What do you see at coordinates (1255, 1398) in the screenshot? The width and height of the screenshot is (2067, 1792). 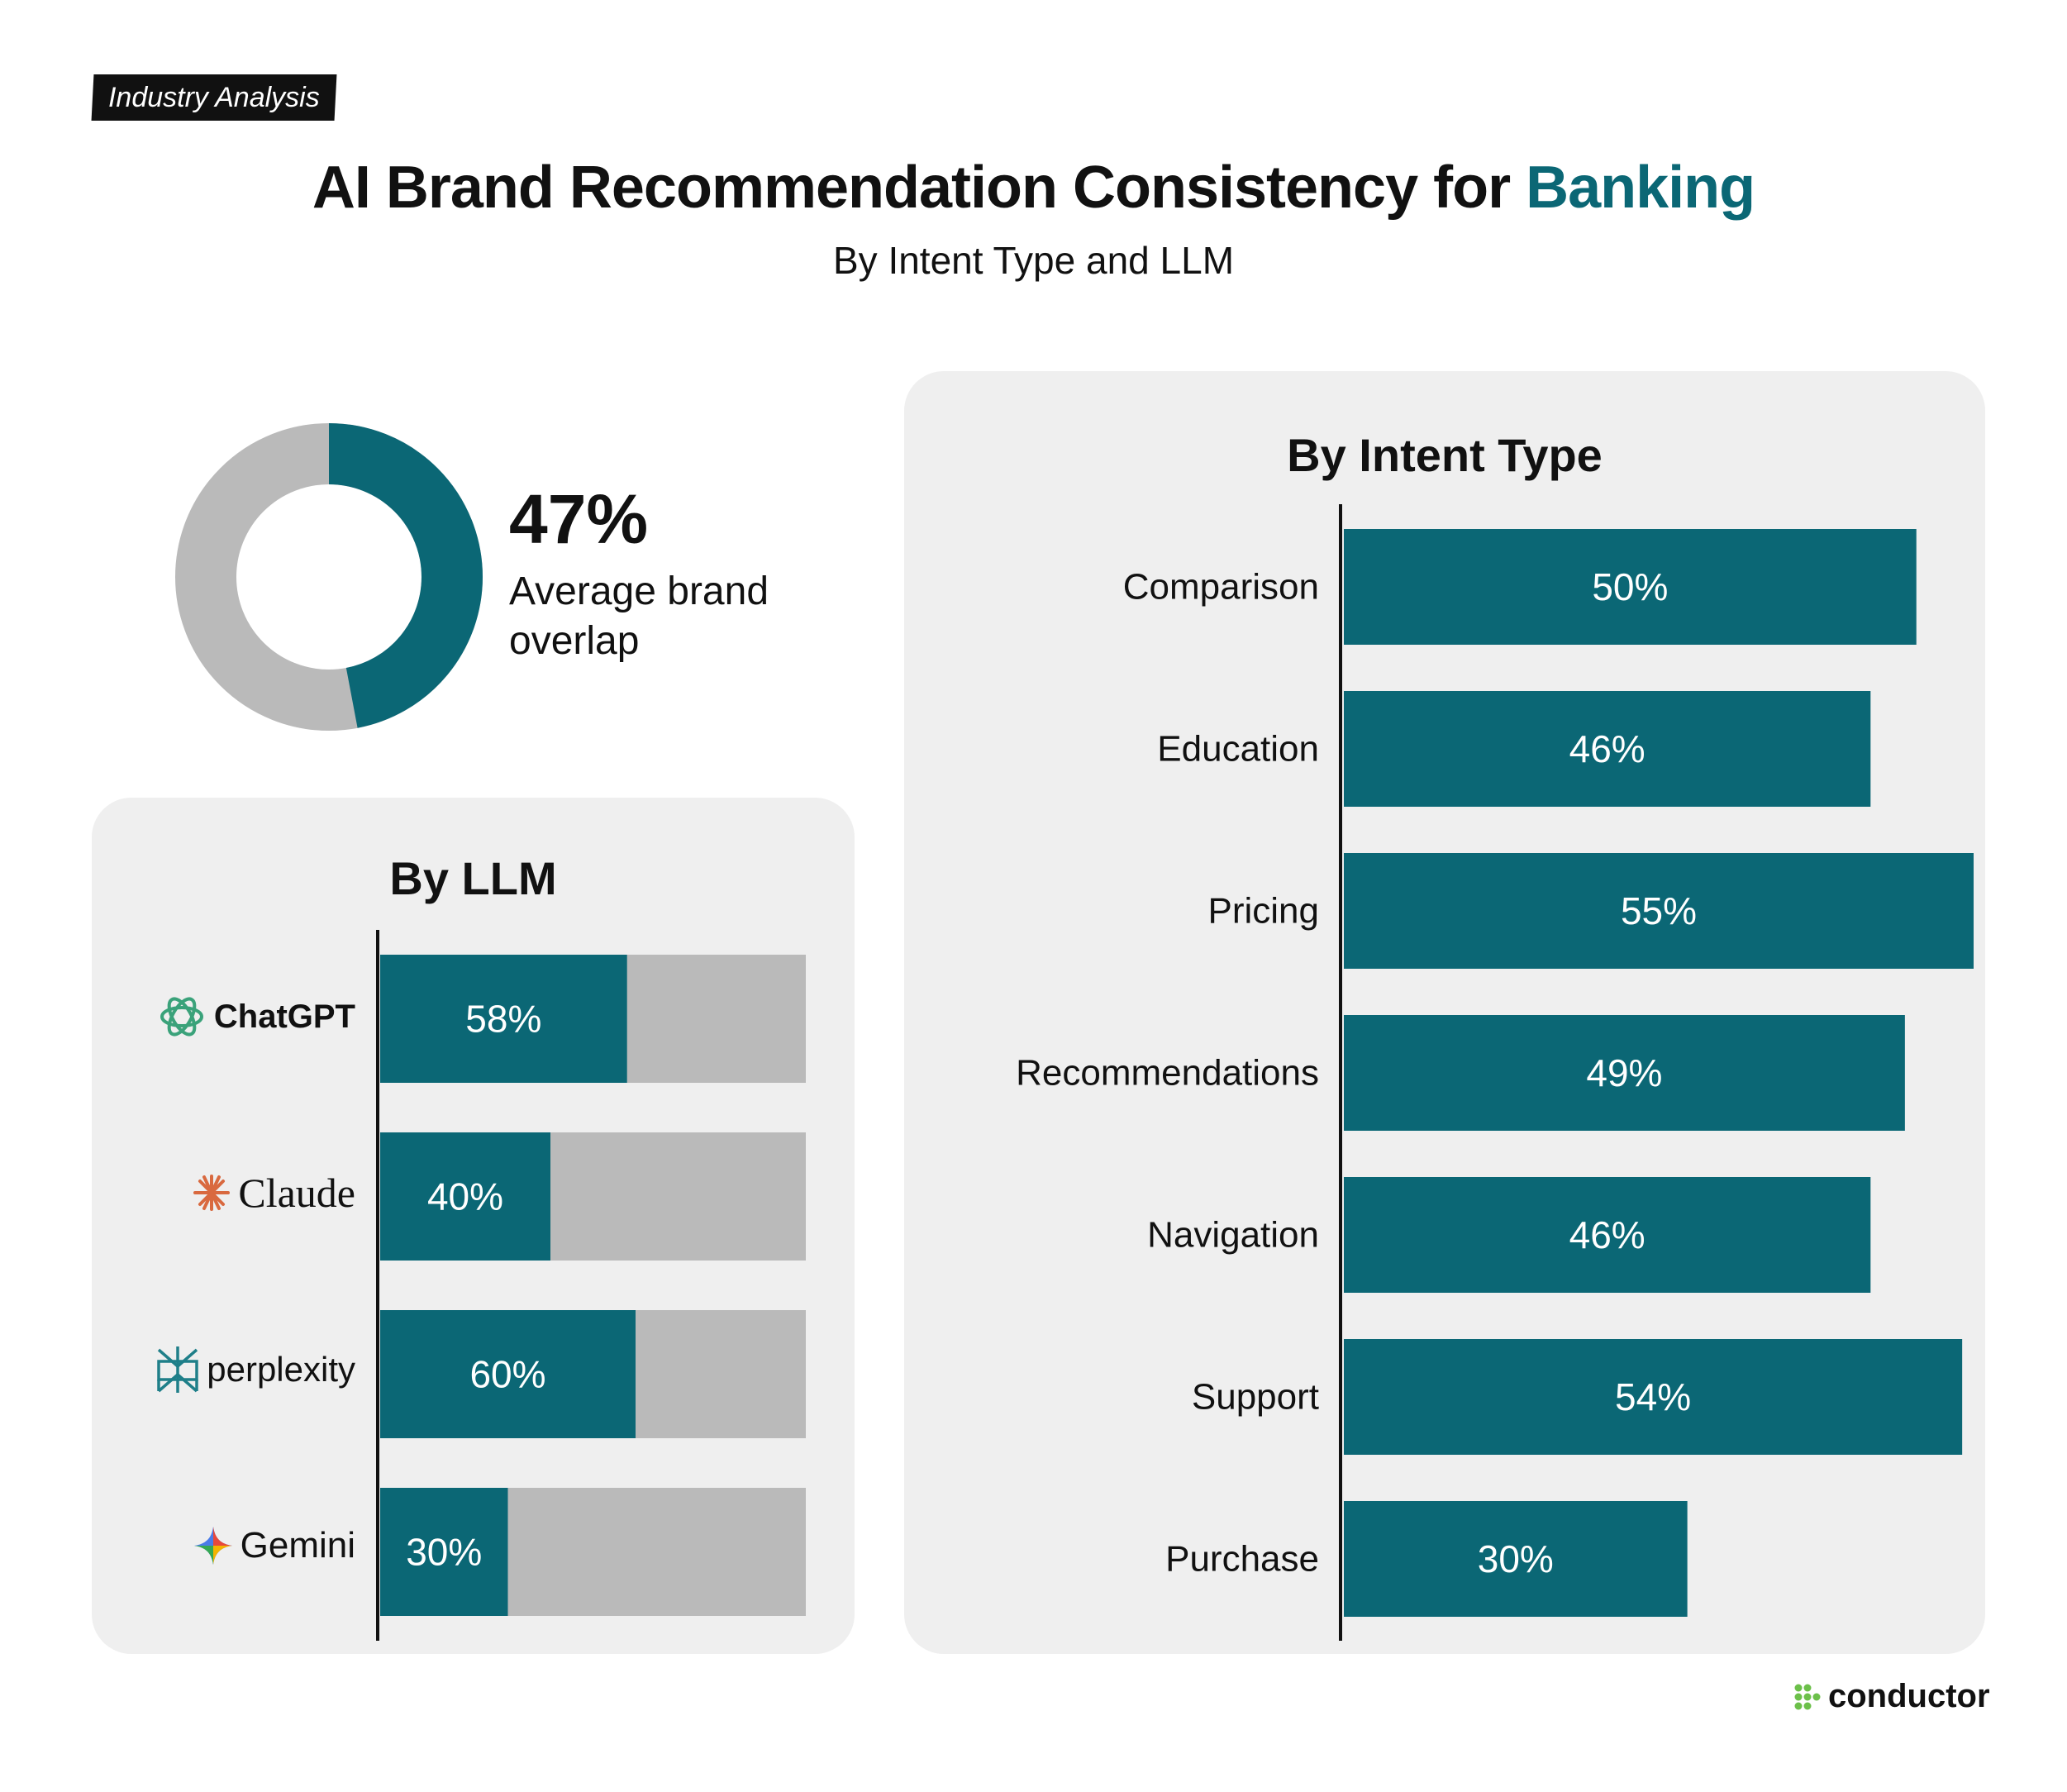 I see `intent-category-label: Support` at bounding box center [1255, 1398].